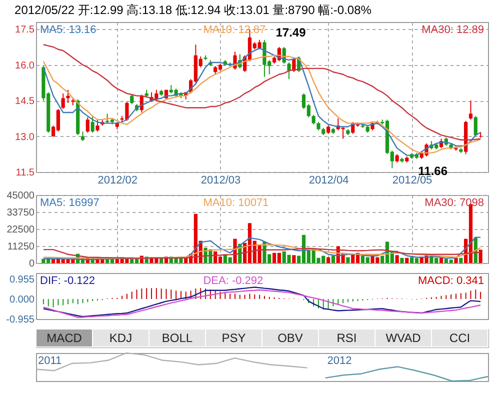 Image resolution: width=504 pixels, height=403 pixels. Describe the element at coordinates (22, 300) in the screenshot. I see `y-tick-label: 0.000` at that location.